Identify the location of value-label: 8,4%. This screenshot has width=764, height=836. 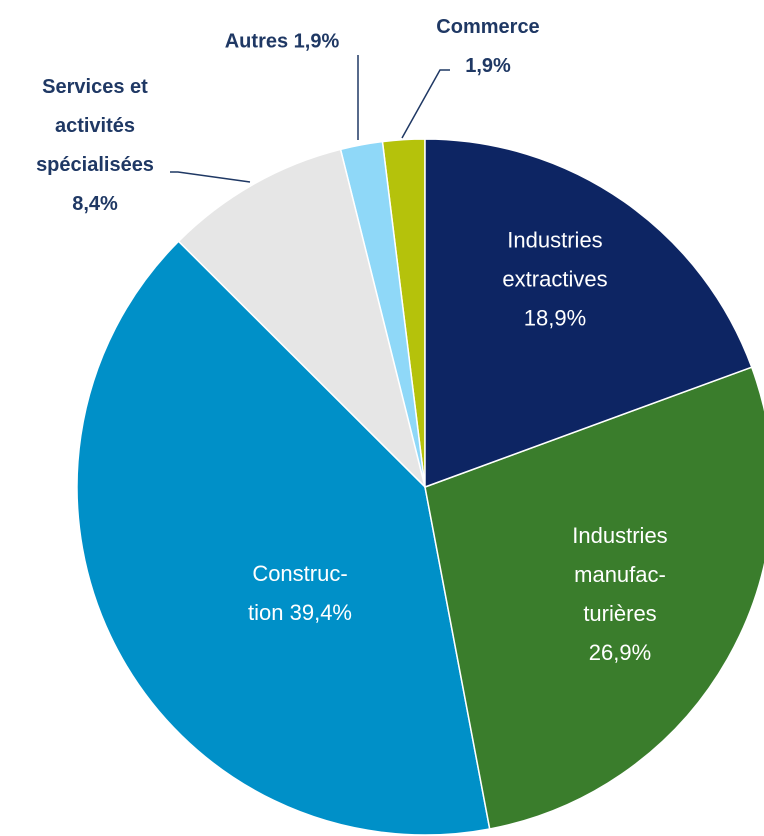
(95, 204).